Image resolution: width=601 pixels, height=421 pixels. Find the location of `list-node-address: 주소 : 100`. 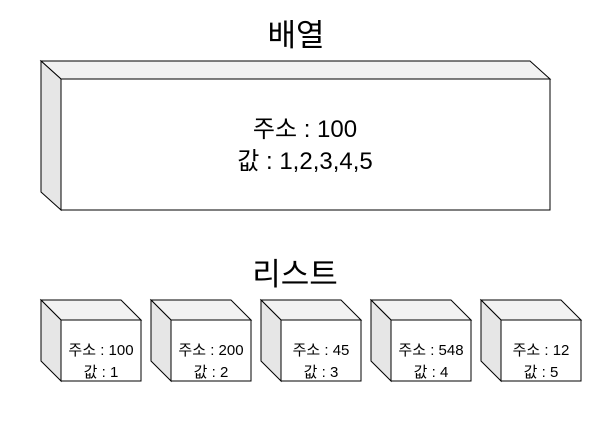

list-node-address: 주소 : 100 is located at coordinates (100, 350).